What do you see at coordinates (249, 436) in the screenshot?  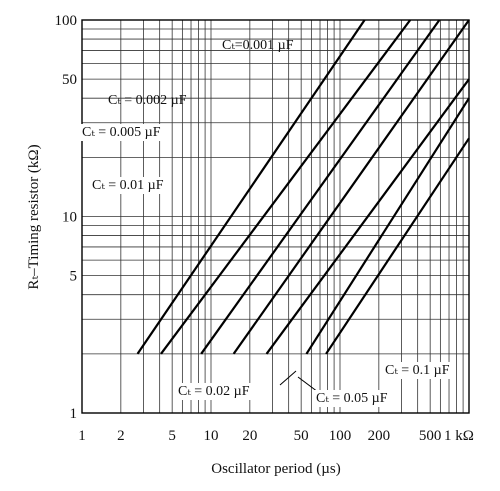 I see `x-tick-label: 20` at bounding box center [249, 436].